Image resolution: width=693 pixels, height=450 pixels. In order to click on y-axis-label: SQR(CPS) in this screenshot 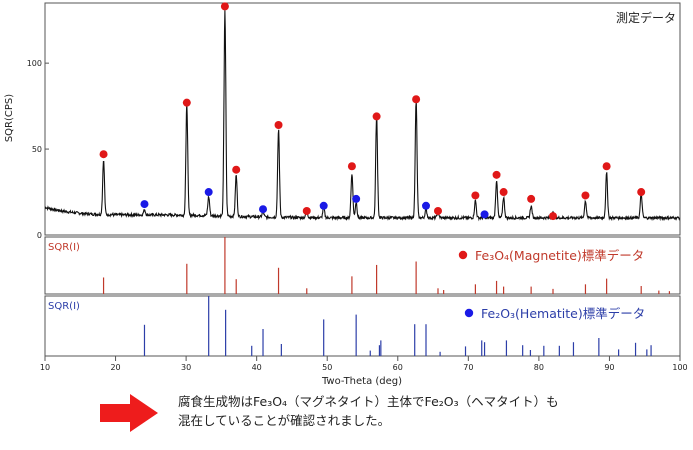, I will do `click(9, 118)`.